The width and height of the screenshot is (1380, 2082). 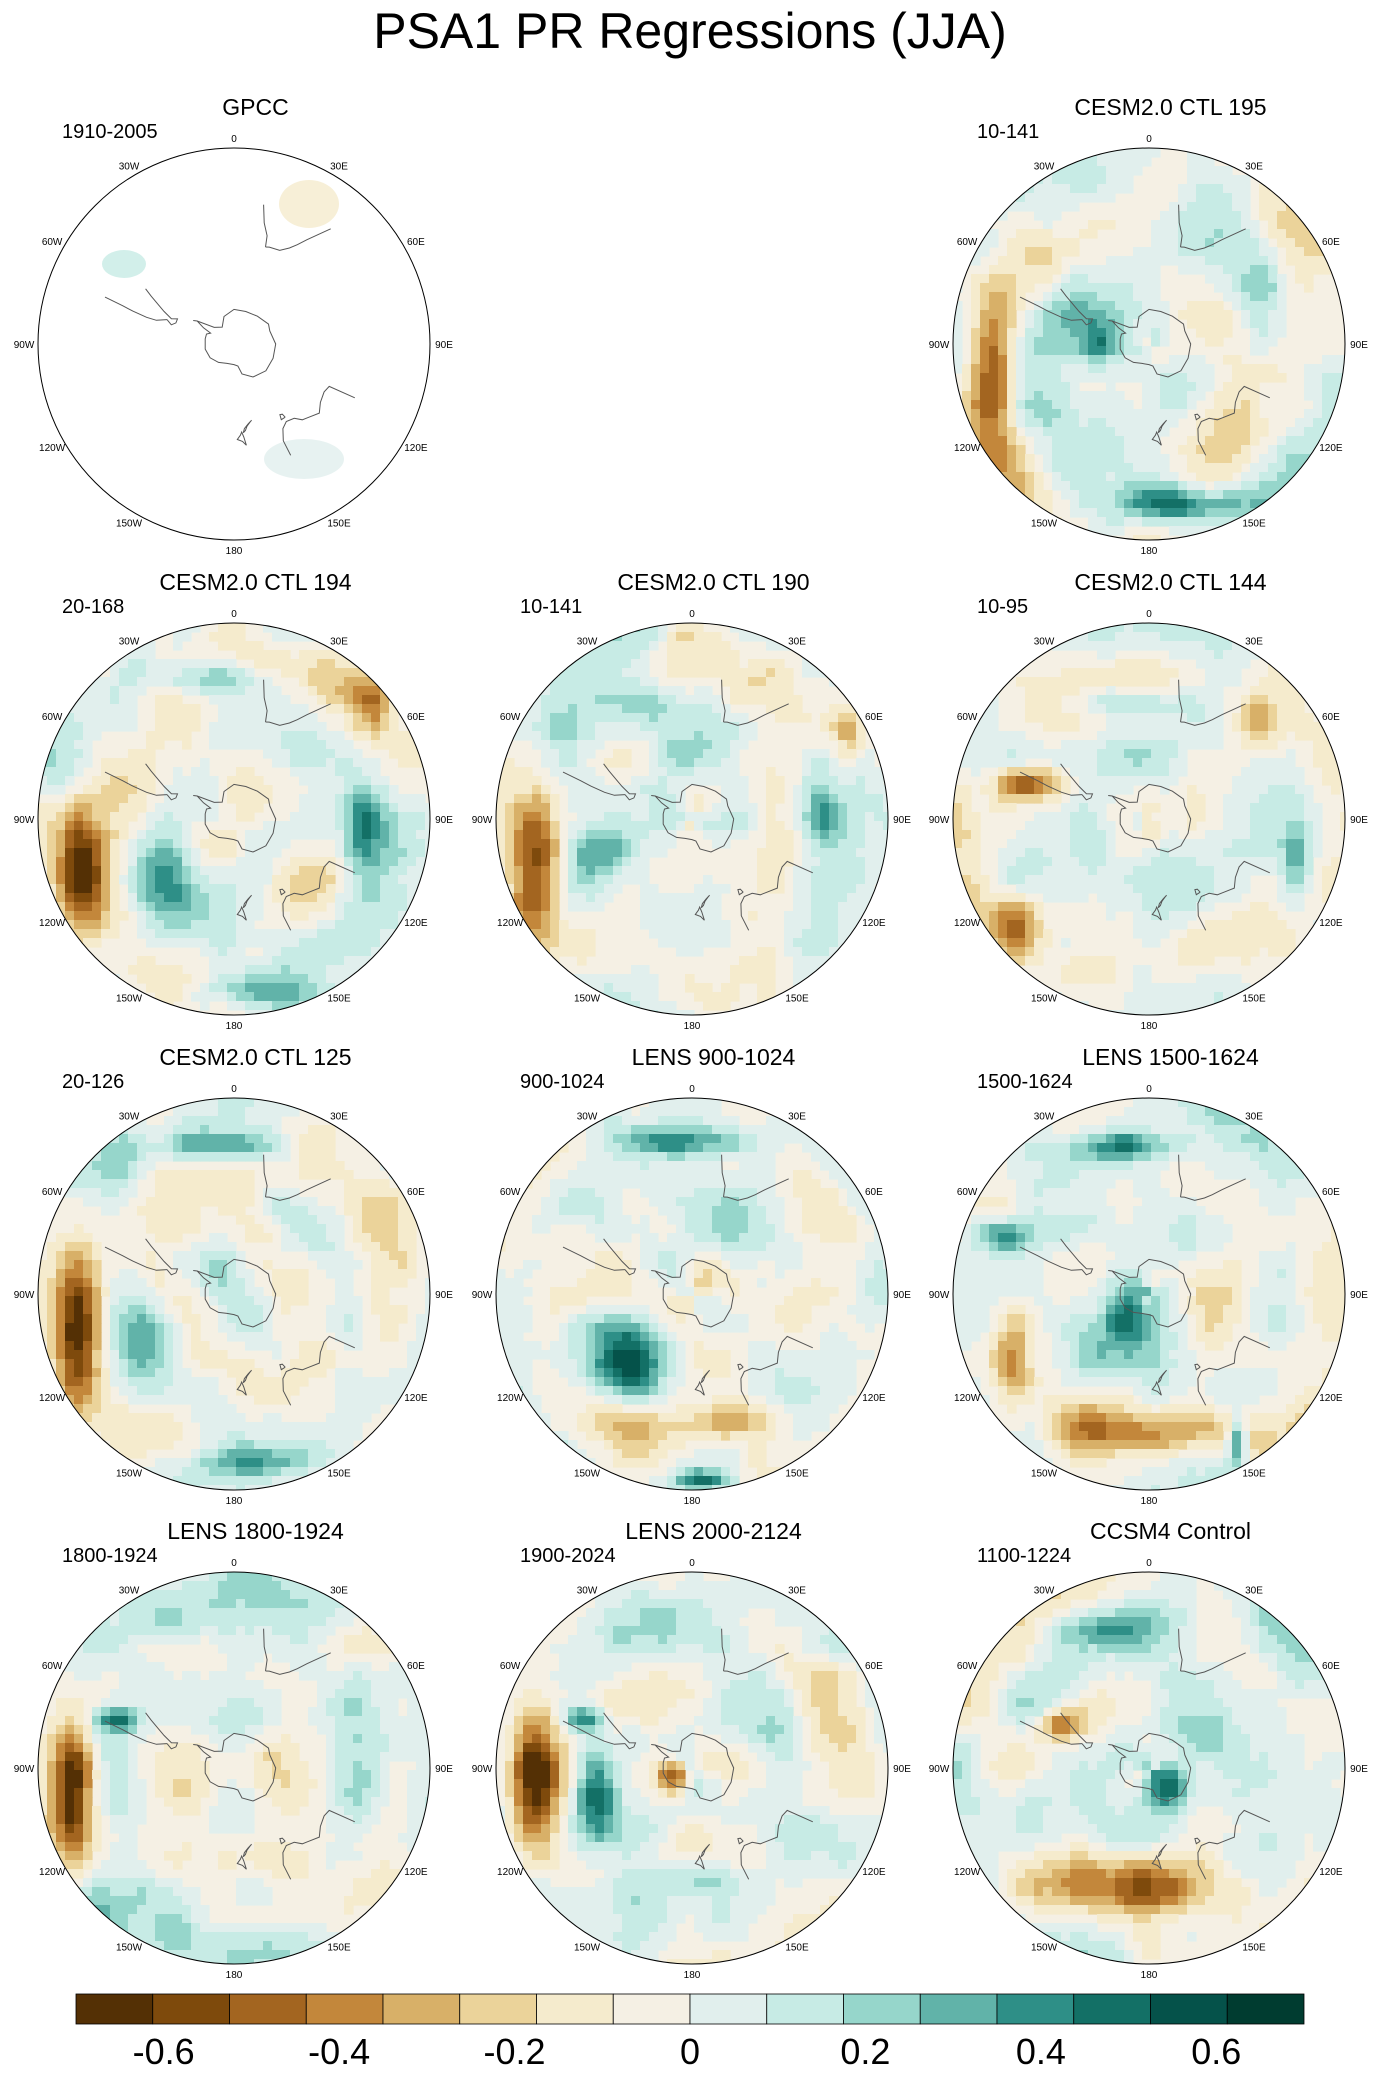 I want to click on longitude-label: 30E, so click(x=339, y=167).